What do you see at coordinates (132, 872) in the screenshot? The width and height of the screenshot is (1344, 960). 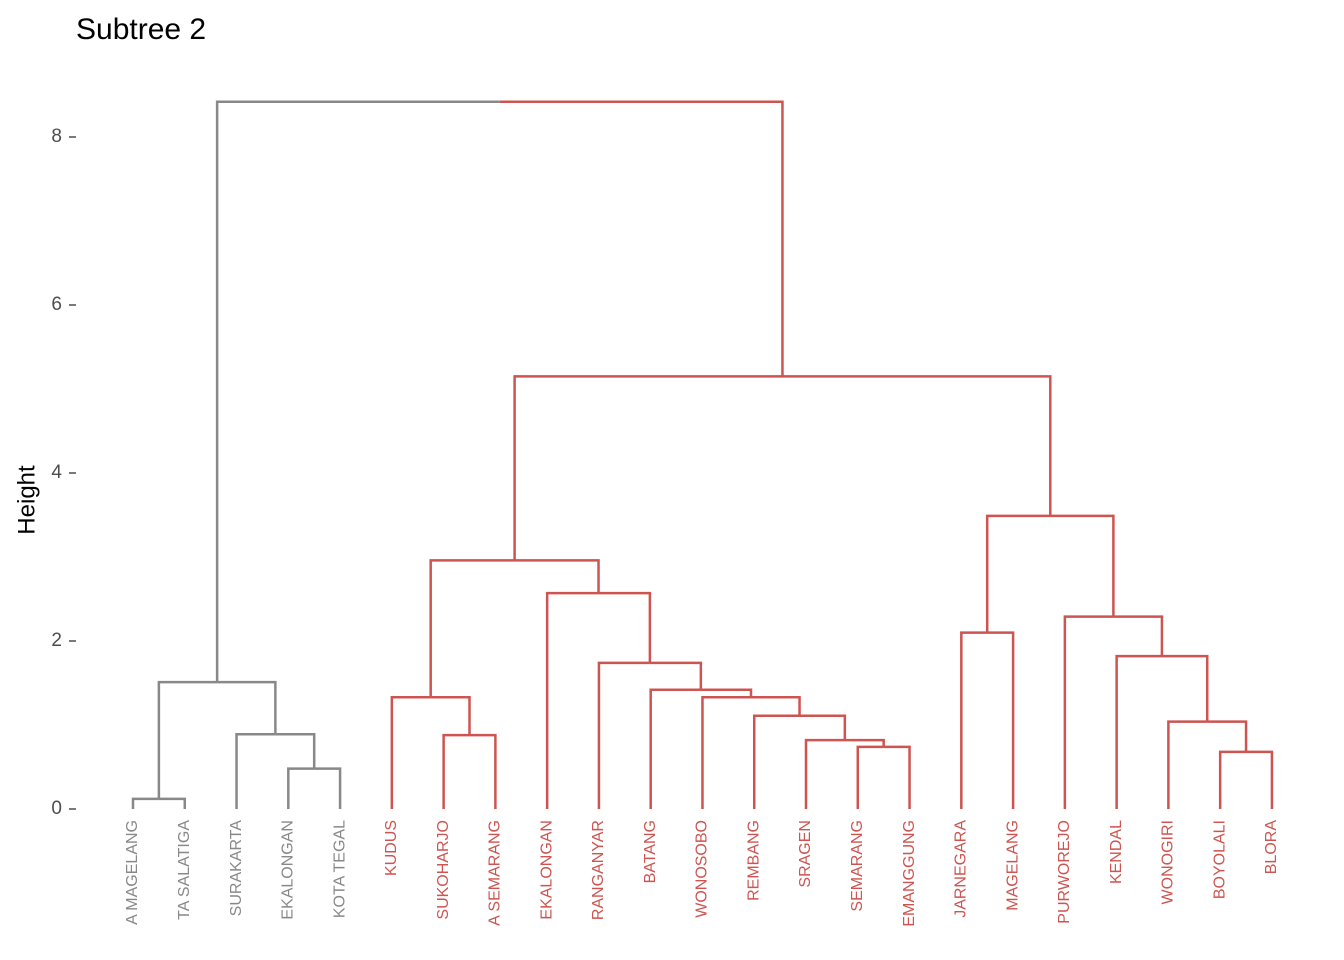 I see `leaf-label: A MAGELANG` at bounding box center [132, 872].